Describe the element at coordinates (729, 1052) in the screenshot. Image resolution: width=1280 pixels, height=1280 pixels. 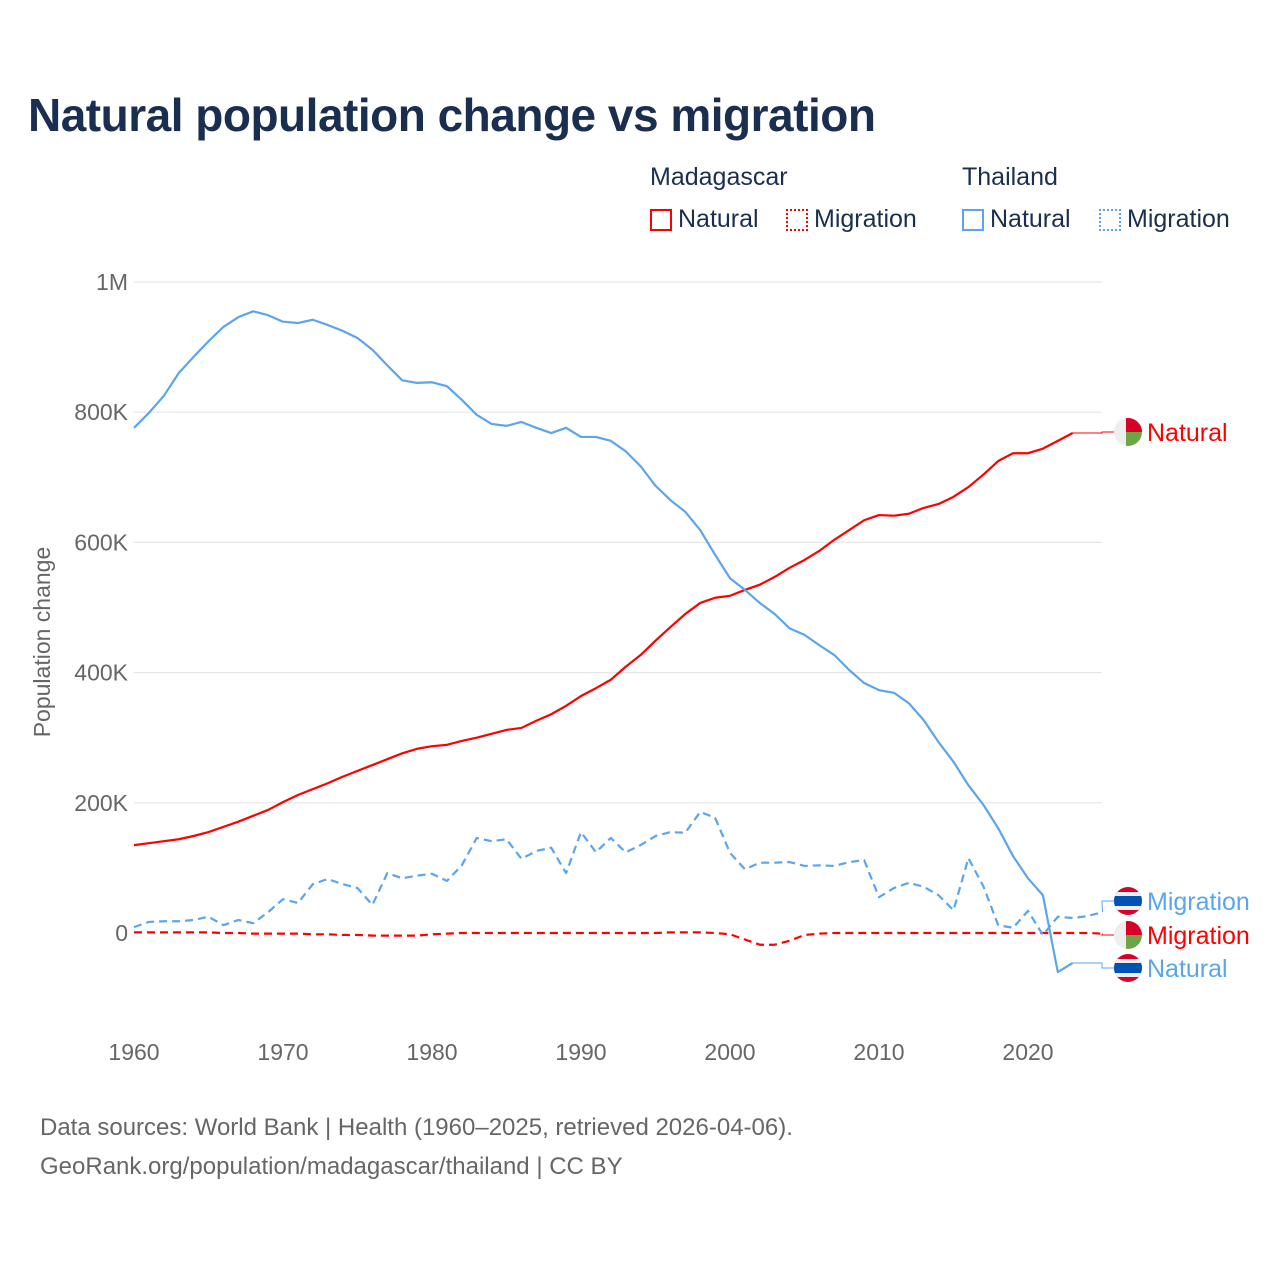
I see `x-tick-label: 2000` at that location.